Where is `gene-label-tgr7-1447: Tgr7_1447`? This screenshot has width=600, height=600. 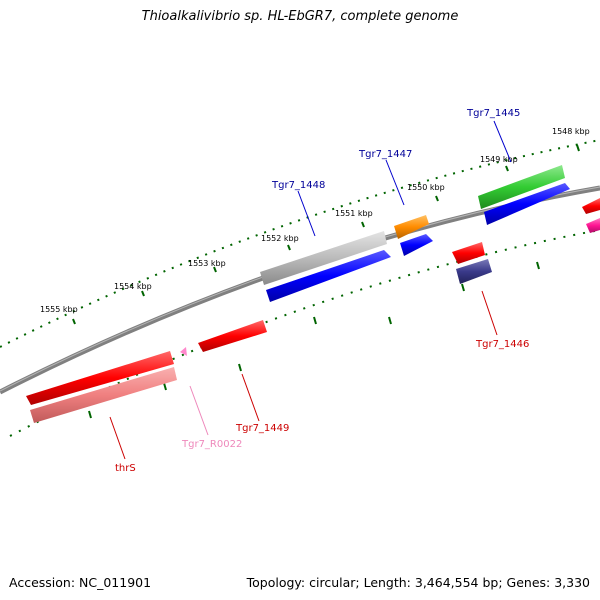 gene-label-tgr7-1447: Tgr7_1447 is located at coordinates (385, 154).